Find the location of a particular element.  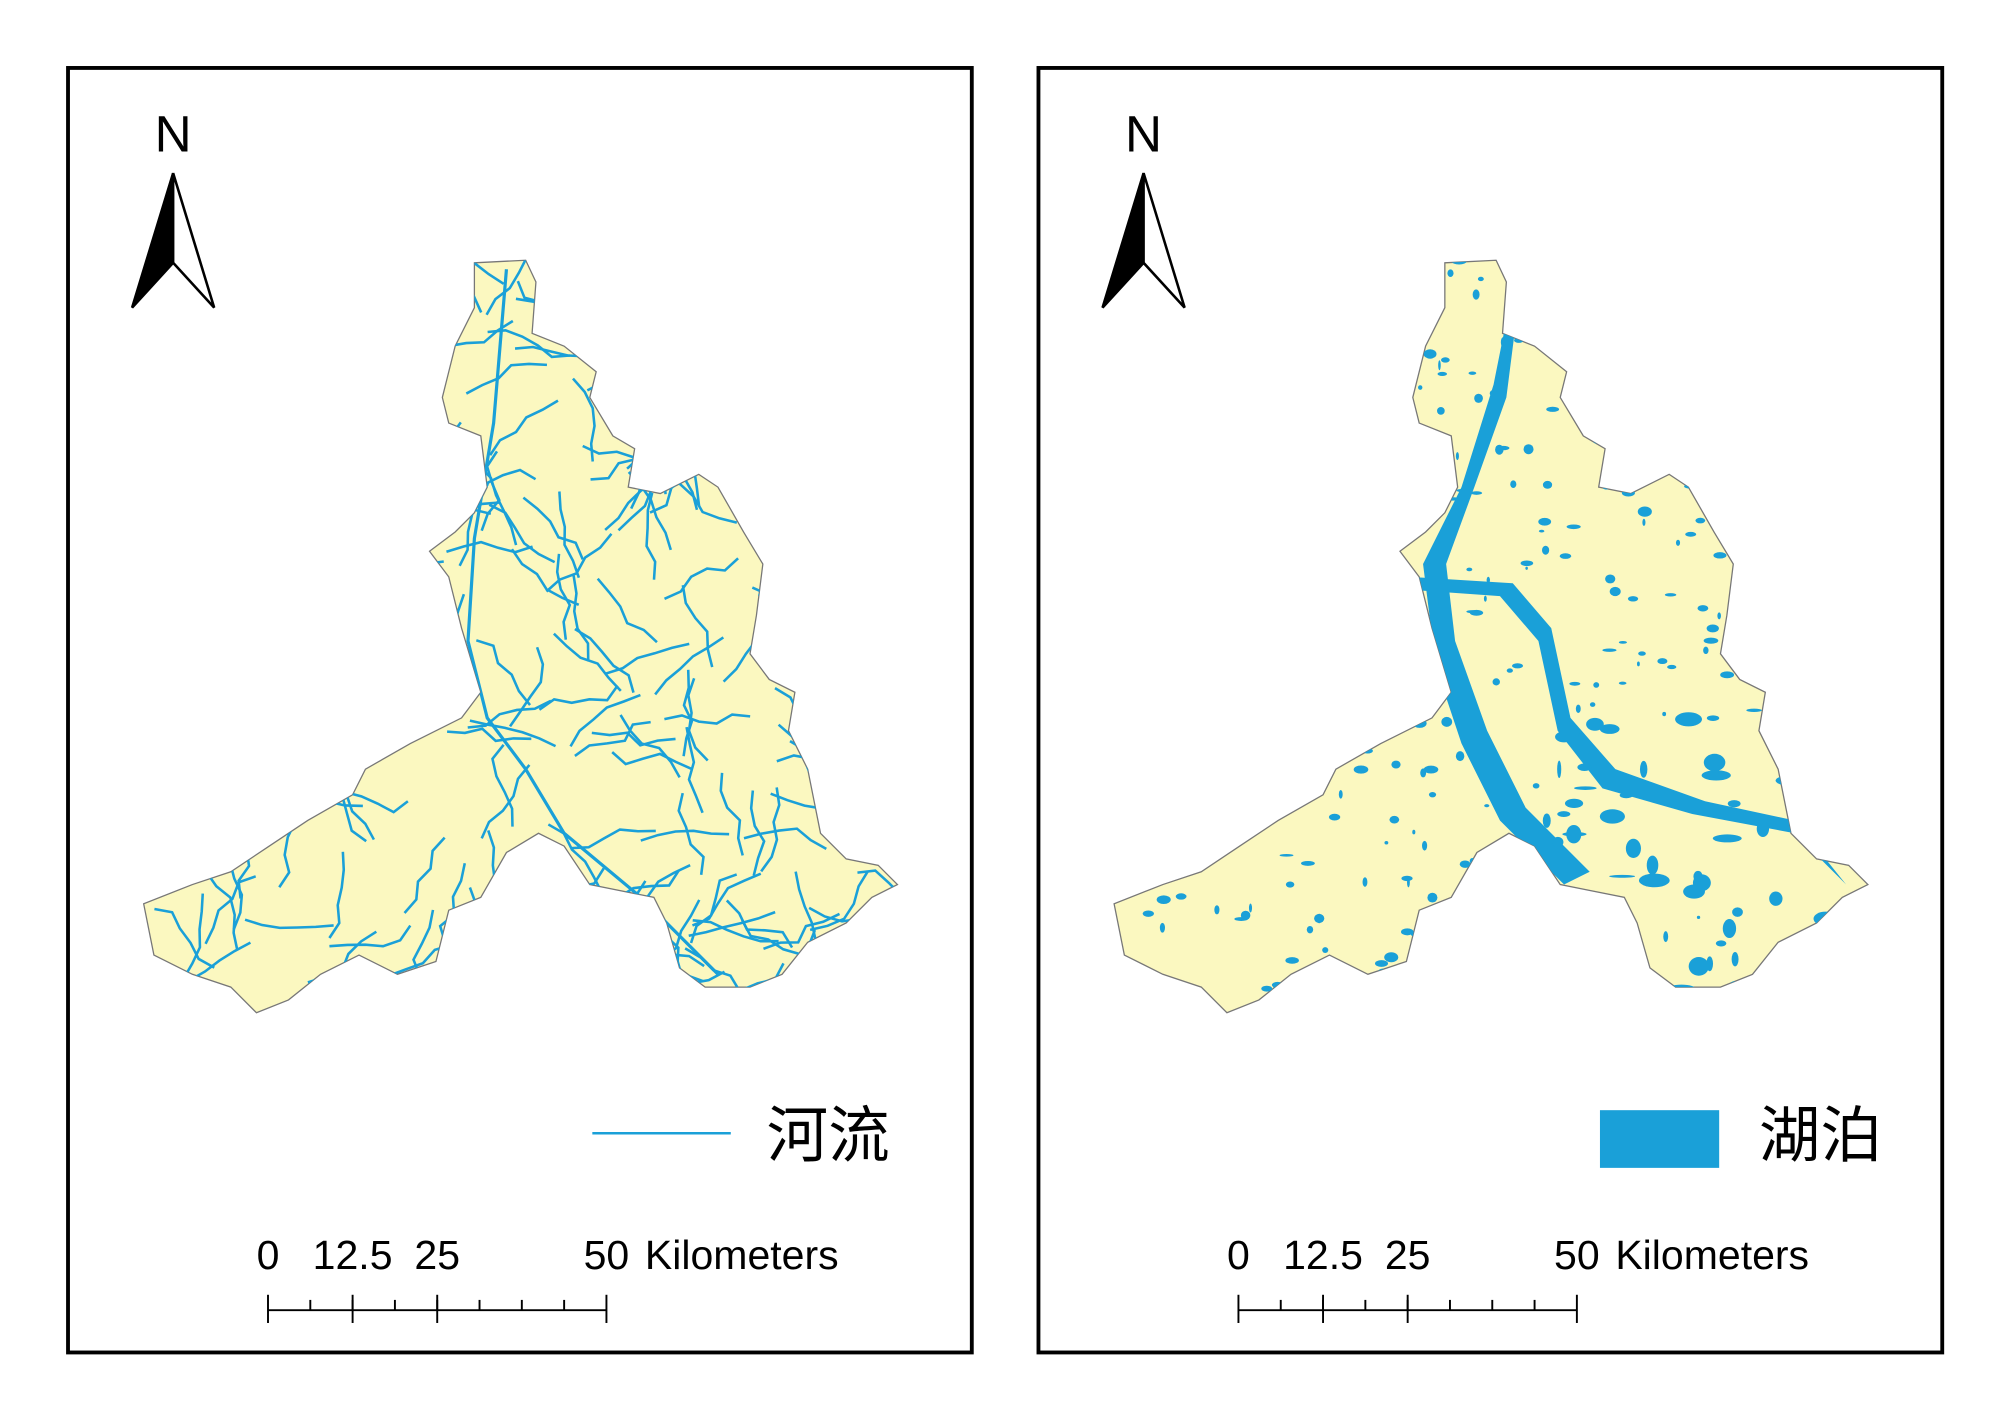

scale-label: 50 is located at coordinates (607, 1255).